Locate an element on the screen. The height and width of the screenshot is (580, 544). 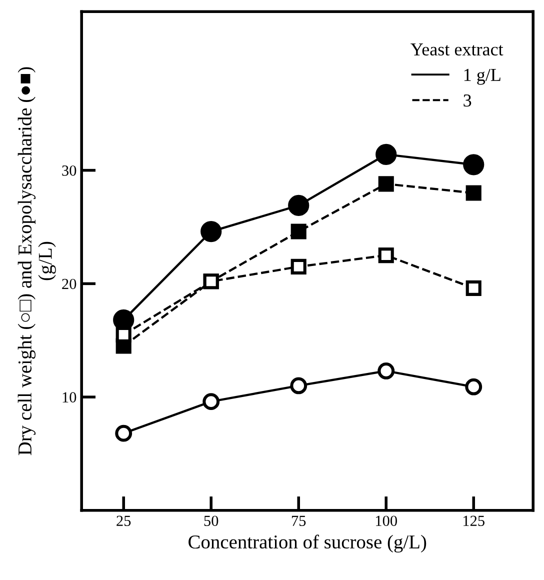
y-tick-label: 20 is located at coordinates (69, 284).